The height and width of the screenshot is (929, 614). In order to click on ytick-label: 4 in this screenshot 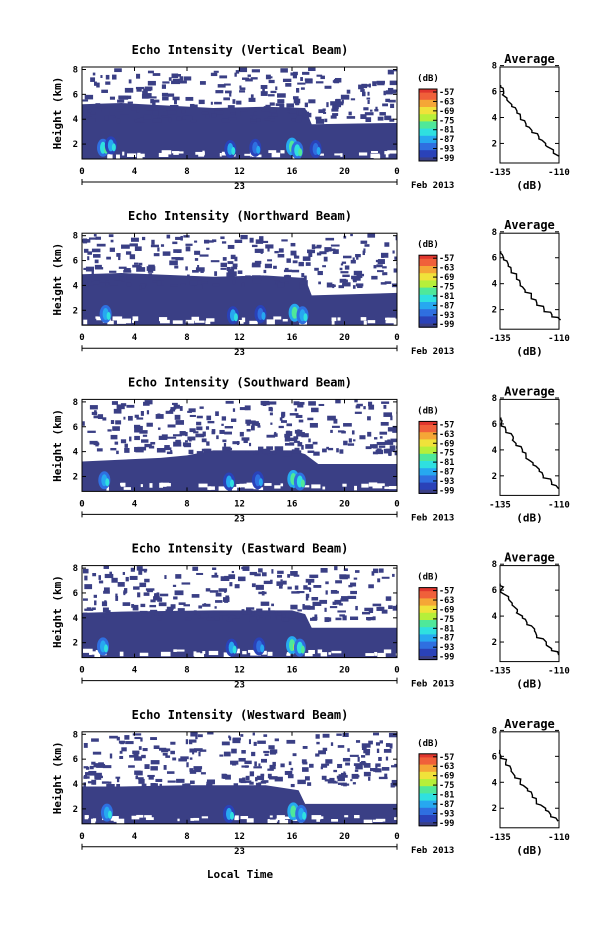, I will do `click(76, 619)`.